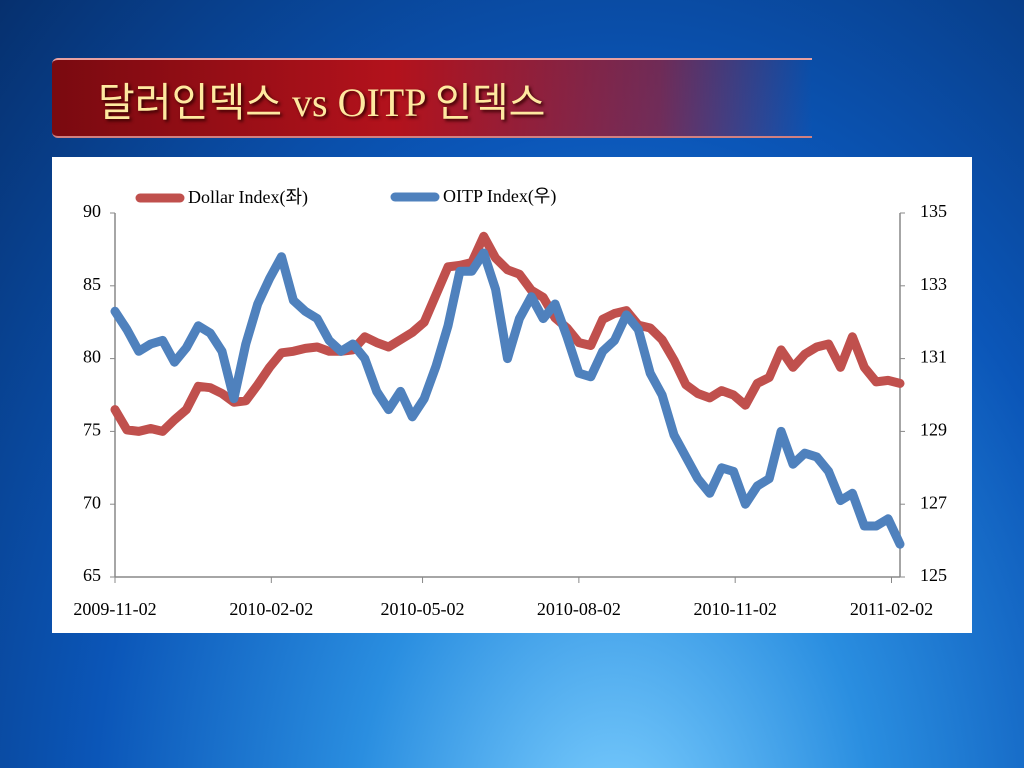  I want to click on y2-tick-label: 133, so click(933, 284).